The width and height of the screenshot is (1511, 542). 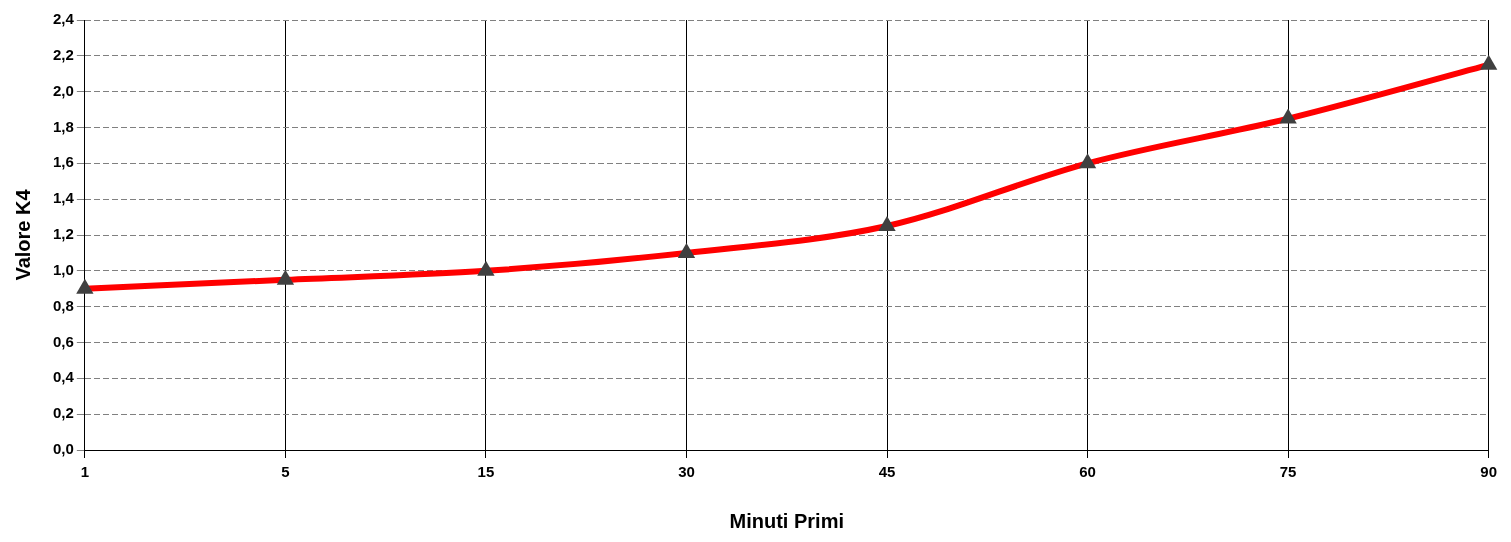 What do you see at coordinates (63, 234) in the screenshot?
I see `y-tick-label: 1,2` at bounding box center [63, 234].